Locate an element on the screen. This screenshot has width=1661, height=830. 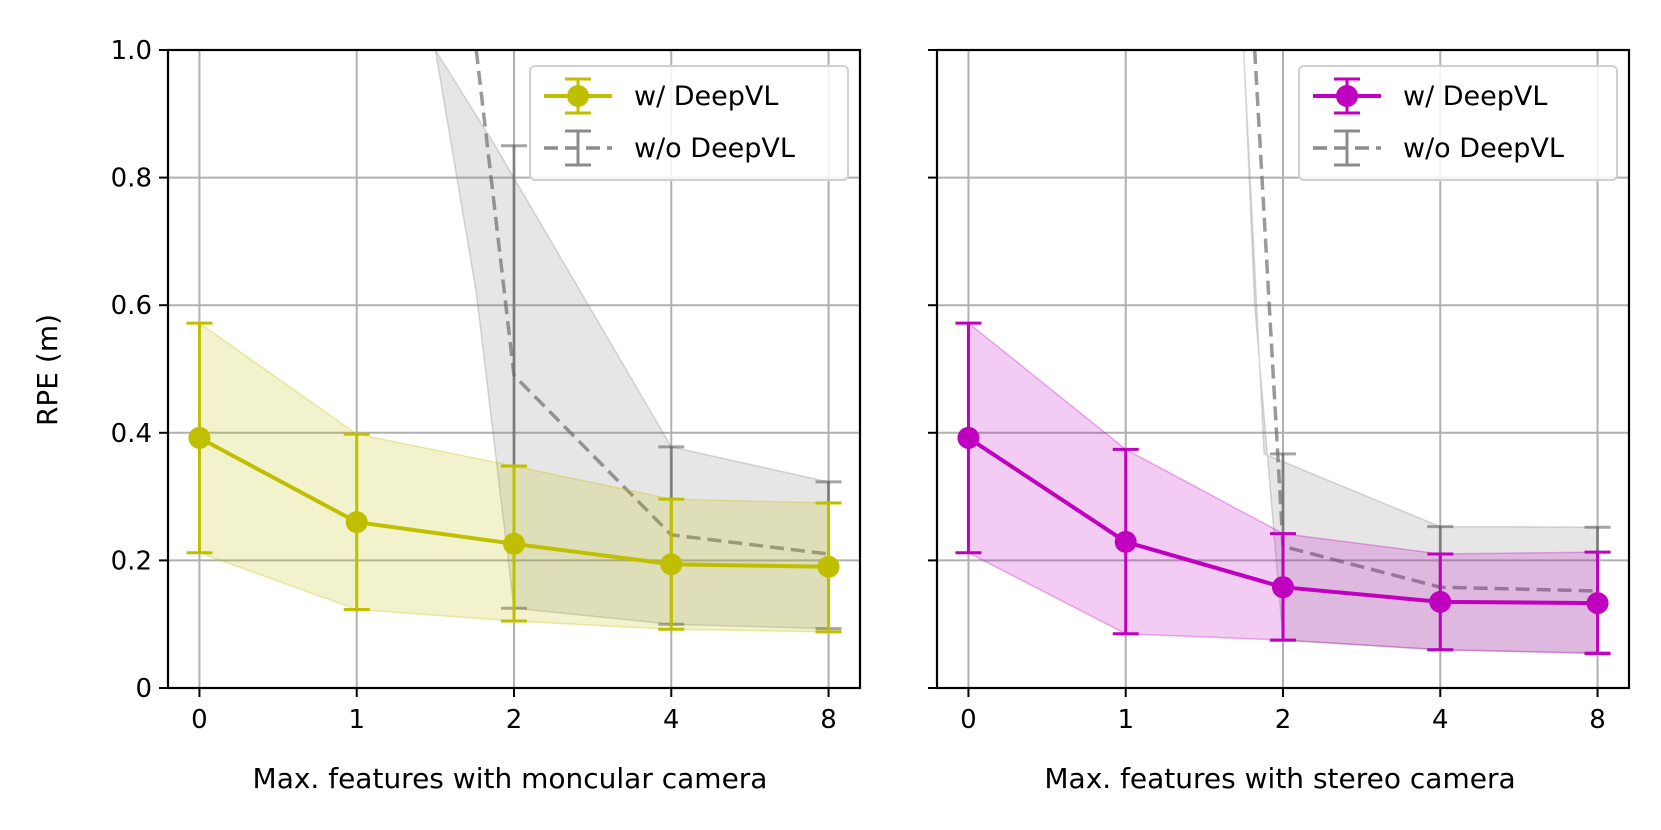
y-tick-label: 0.8 is located at coordinates (131, 179).